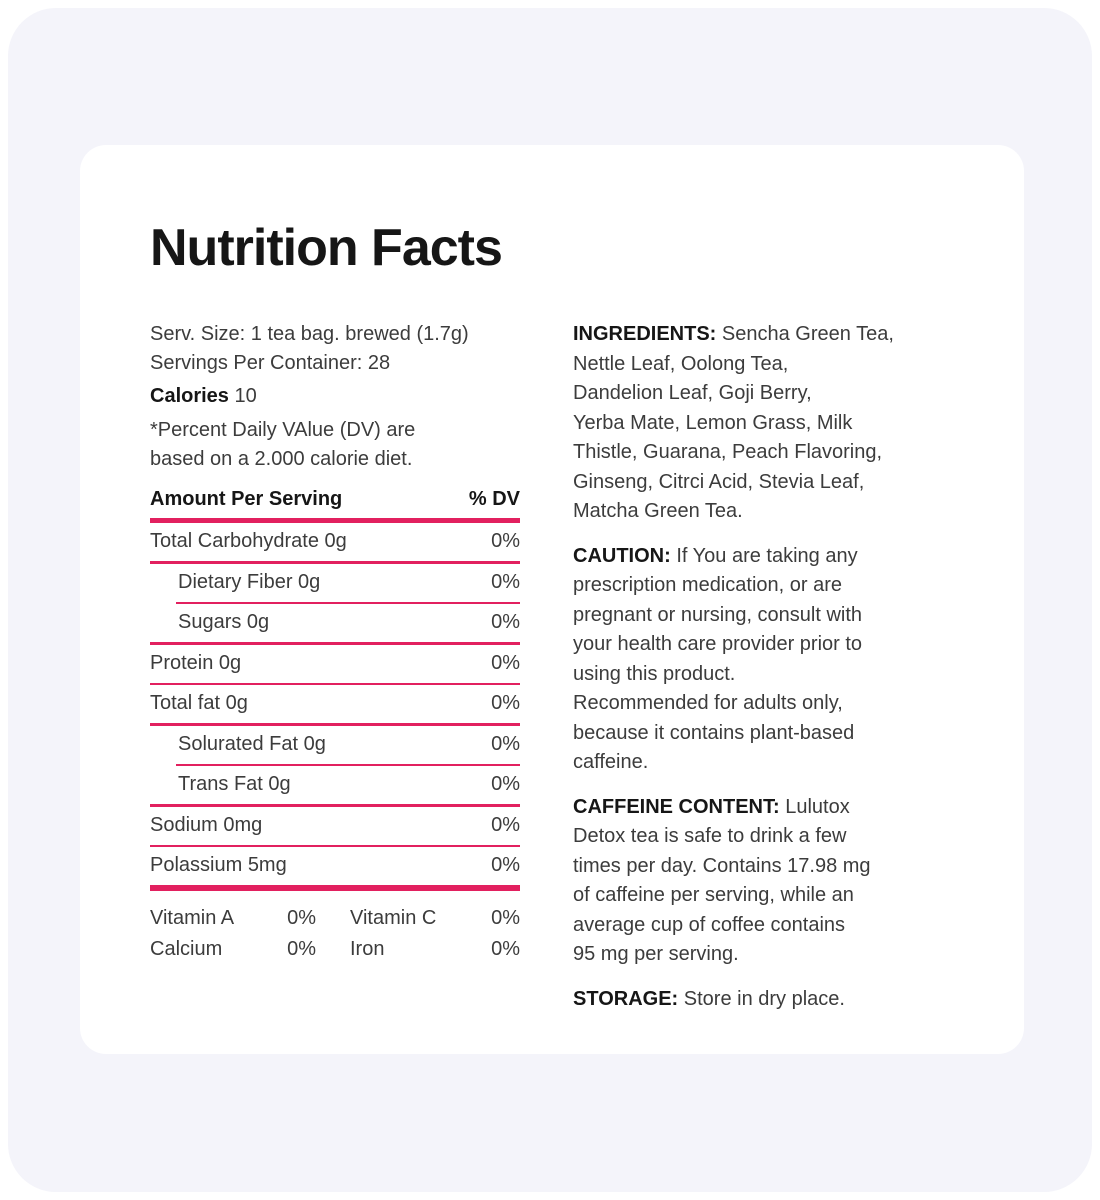  I want to click on micronutrient-row: Calcium 0% Iron 0%, so click(335, 949).